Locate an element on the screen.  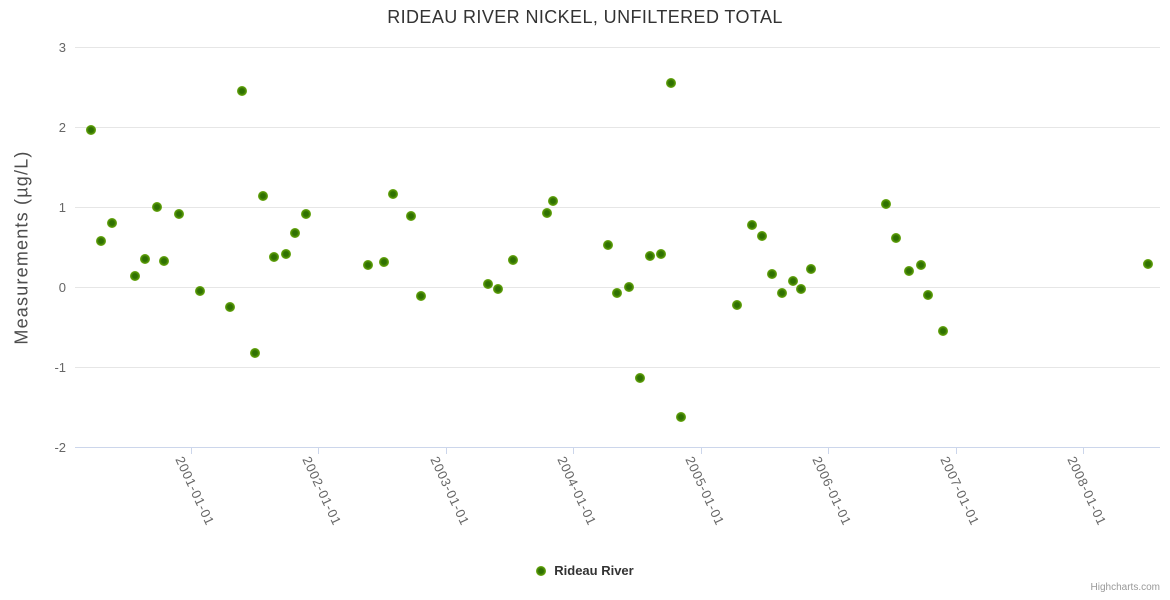
x-tick-label: 2006-01-01 is located at coordinates (832, 491).